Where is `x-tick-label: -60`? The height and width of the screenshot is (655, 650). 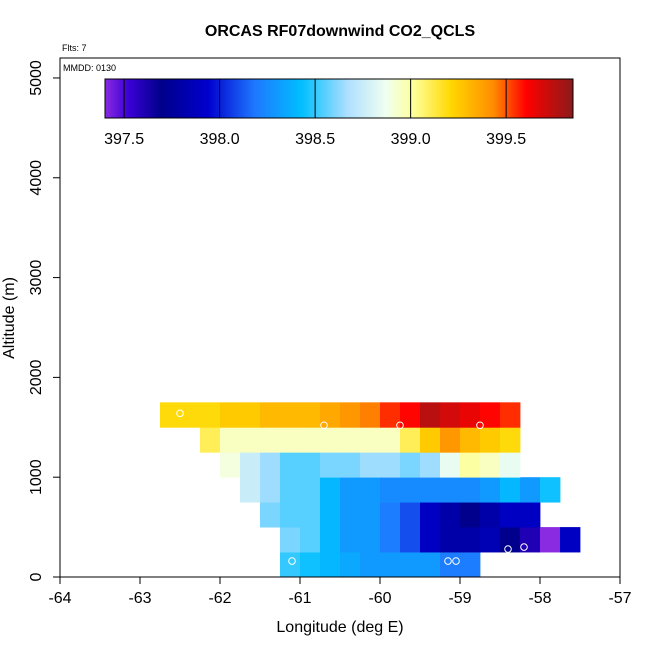 x-tick-label: -60 is located at coordinates (379, 598).